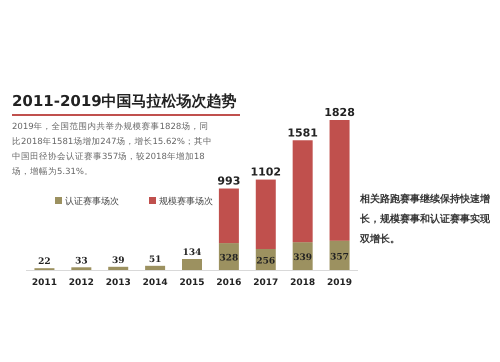  I want to click on x-tick-label: 2016, so click(229, 283).